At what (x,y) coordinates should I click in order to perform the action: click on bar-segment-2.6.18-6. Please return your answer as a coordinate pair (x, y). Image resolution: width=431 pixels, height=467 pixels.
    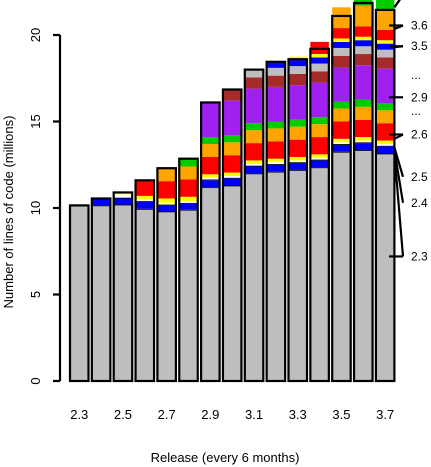
    Looking at the image, I should click on (254, 152).